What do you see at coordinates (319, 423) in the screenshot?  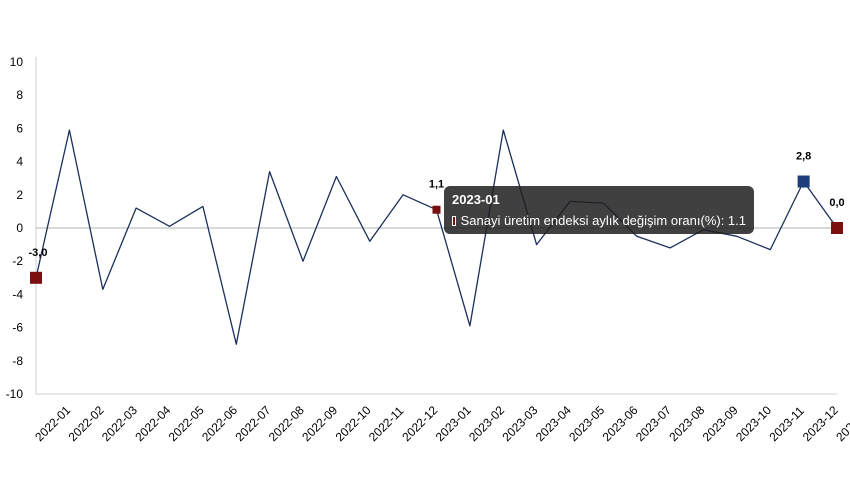 I see `x-tick-label: 2022-09` at bounding box center [319, 423].